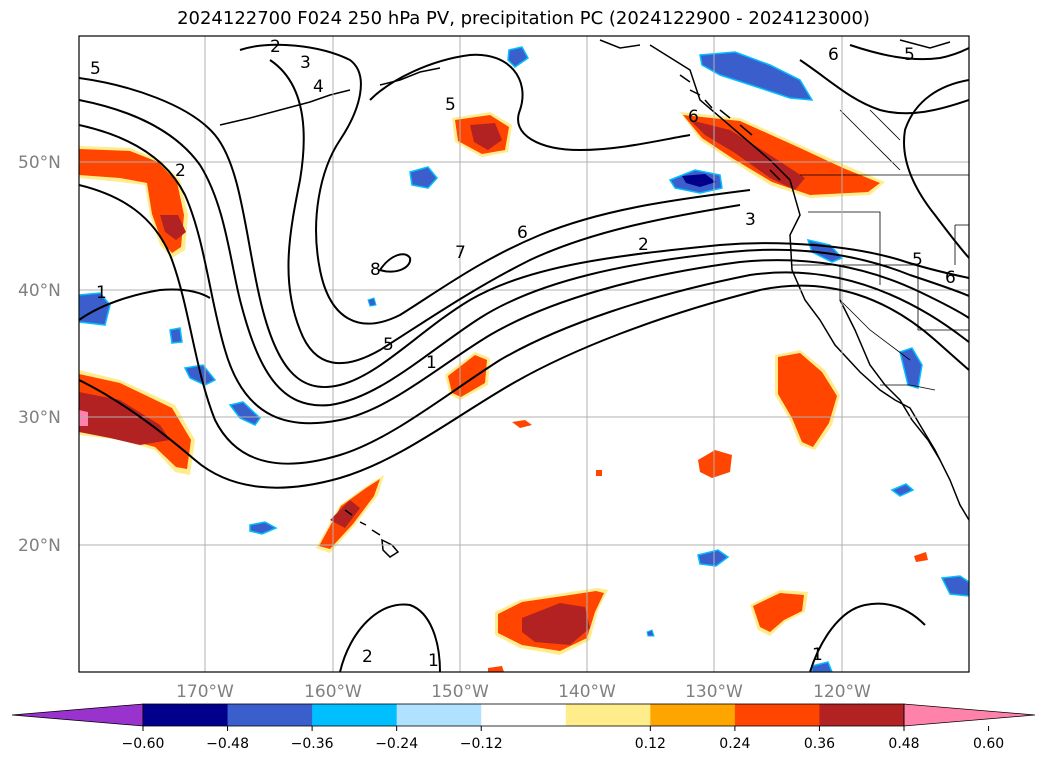 The width and height of the screenshot is (1047, 765). I want to click on contour-label: 8, so click(375, 270).